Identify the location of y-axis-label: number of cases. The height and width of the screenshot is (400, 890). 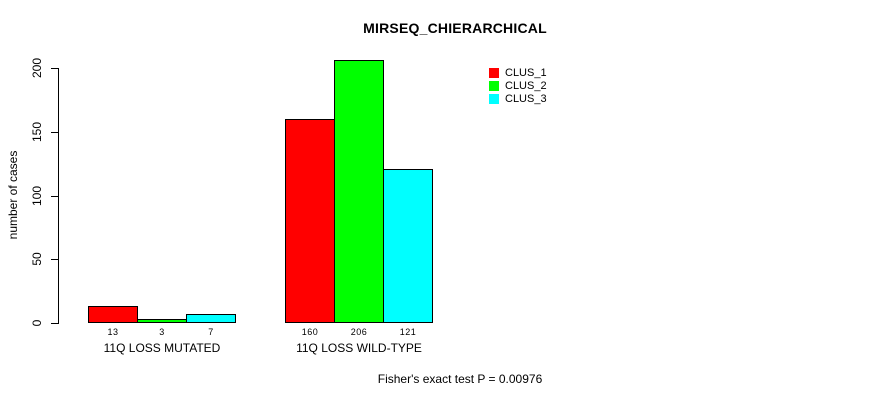
(13, 195).